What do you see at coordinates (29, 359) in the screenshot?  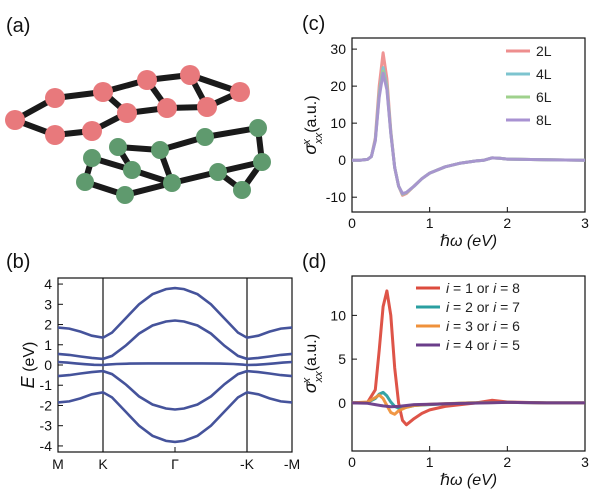 I see `y-axis-unit: (eV)` at bounding box center [29, 359].